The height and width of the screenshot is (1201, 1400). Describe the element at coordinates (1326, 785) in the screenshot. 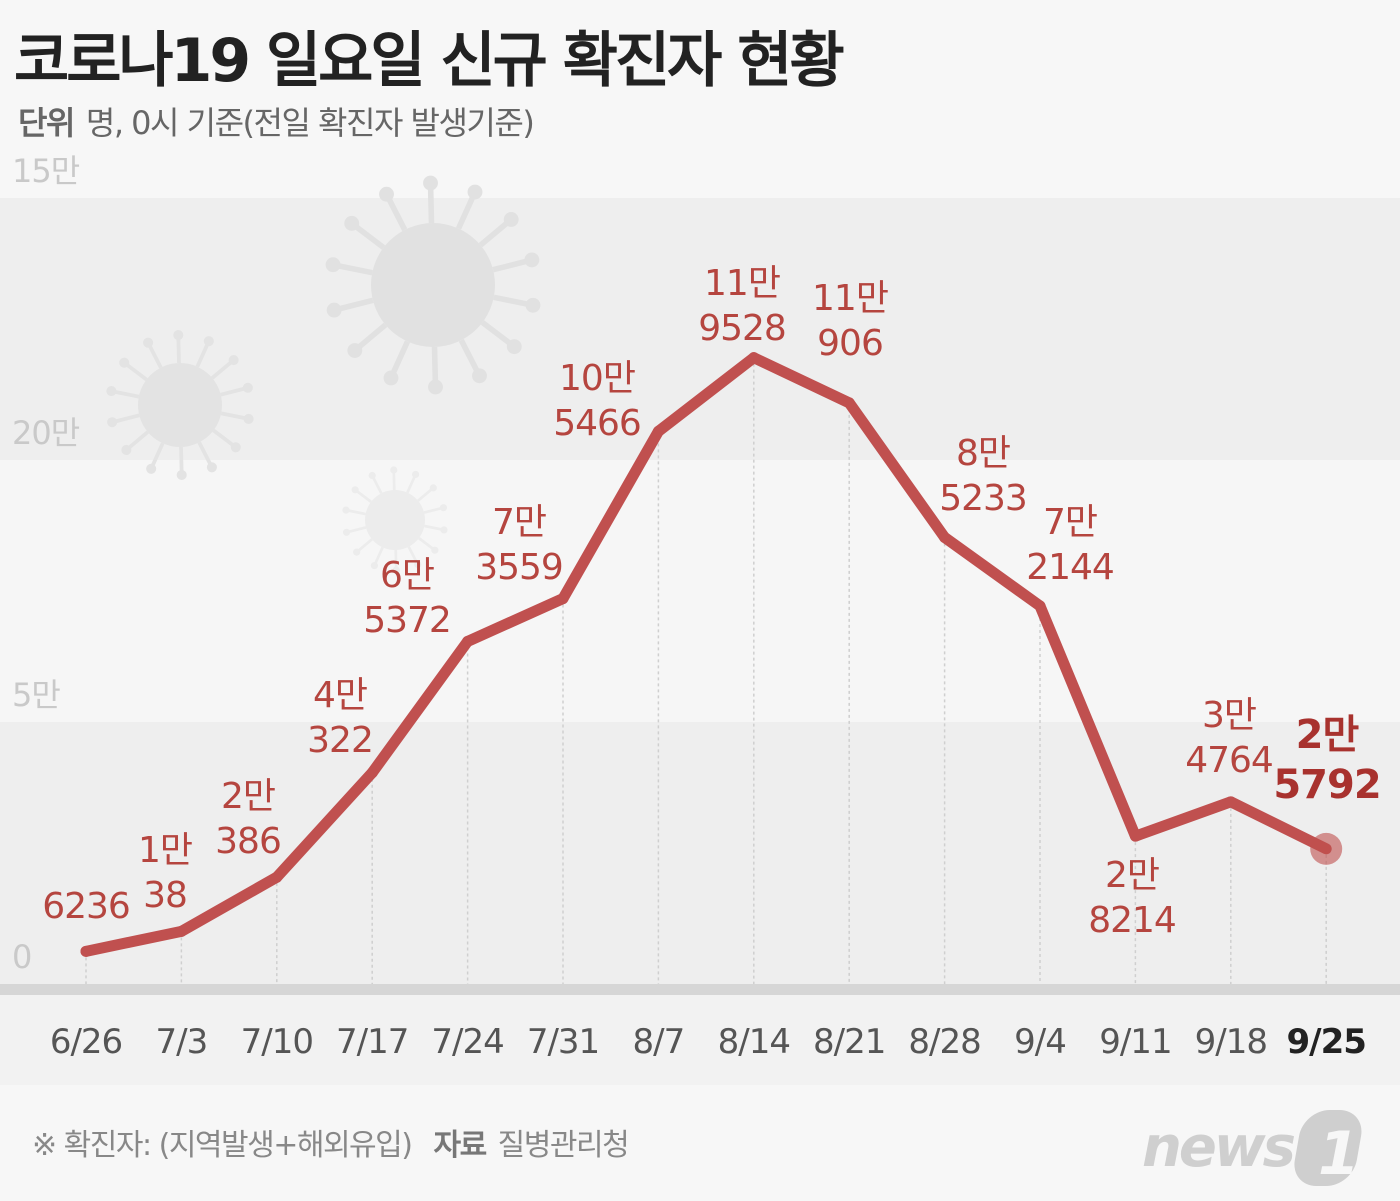

I see `data-label: 5792` at that location.